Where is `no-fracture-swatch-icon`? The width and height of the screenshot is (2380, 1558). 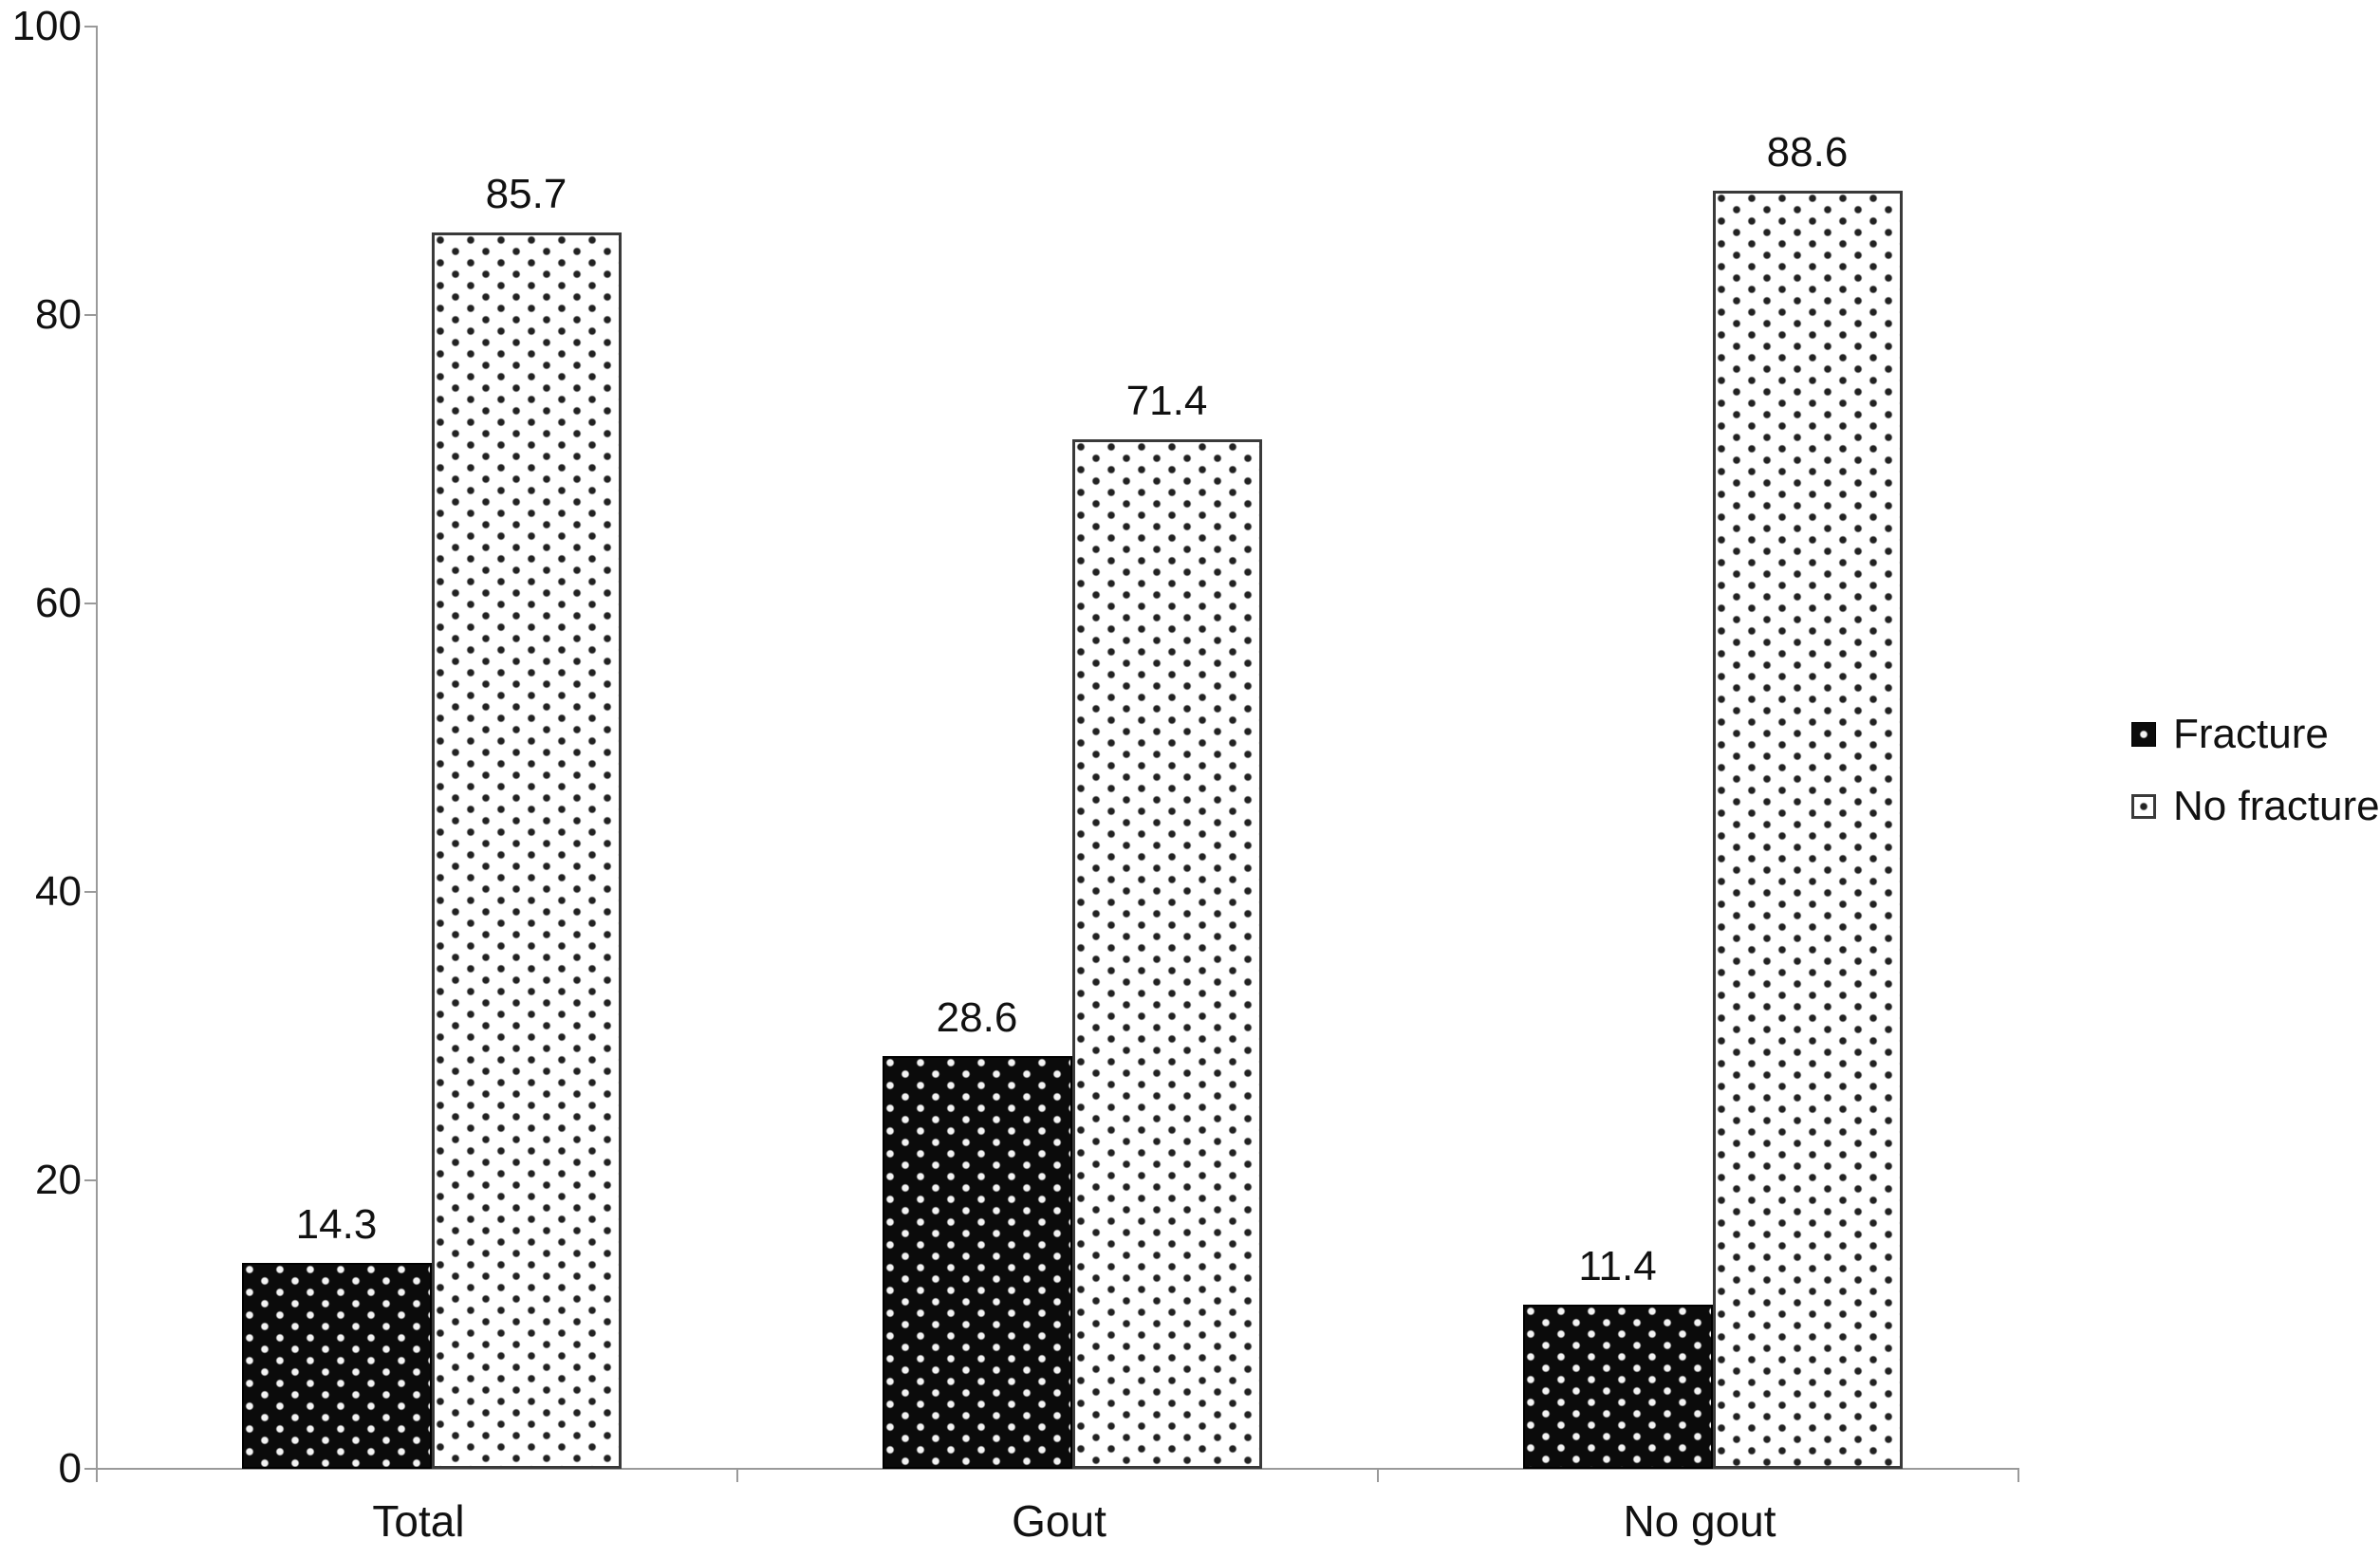 no-fracture-swatch-icon is located at coordinates (2143, 806).